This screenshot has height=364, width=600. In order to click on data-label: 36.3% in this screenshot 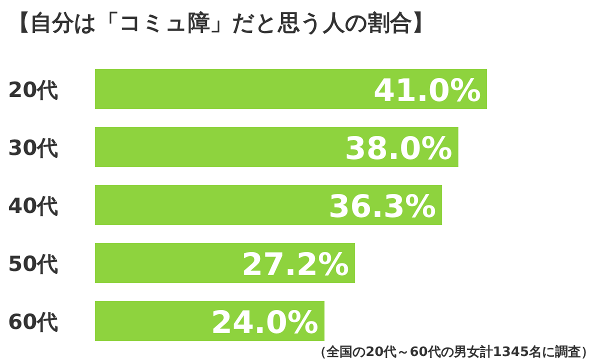, I will do `click(382, 207)`.